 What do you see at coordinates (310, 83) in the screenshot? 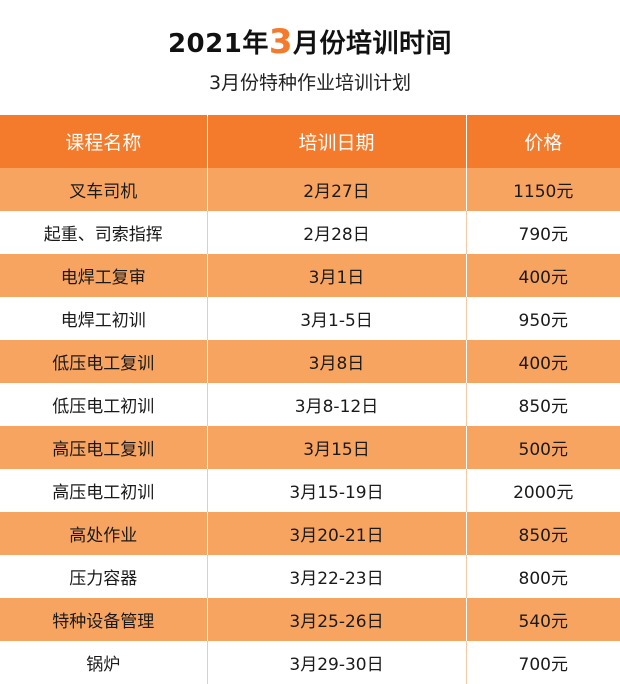
I see `page-subtitle: 3月份特种作业培训计划` at bounding box center [310, 83].